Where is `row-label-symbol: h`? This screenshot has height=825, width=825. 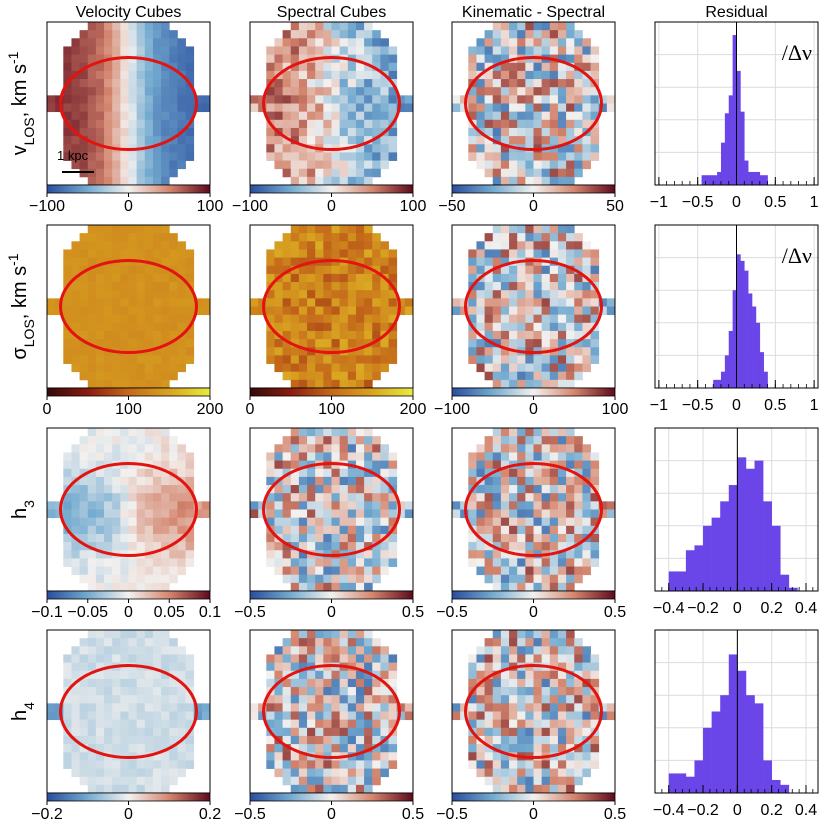
row-label-symbol: h is located at coordinates (20, 715).